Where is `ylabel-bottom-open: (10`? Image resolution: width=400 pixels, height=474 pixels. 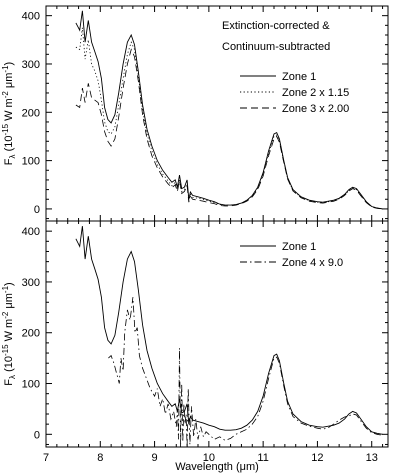
ylabel-bottom-open: (10 is located at coordinates (9, 365).